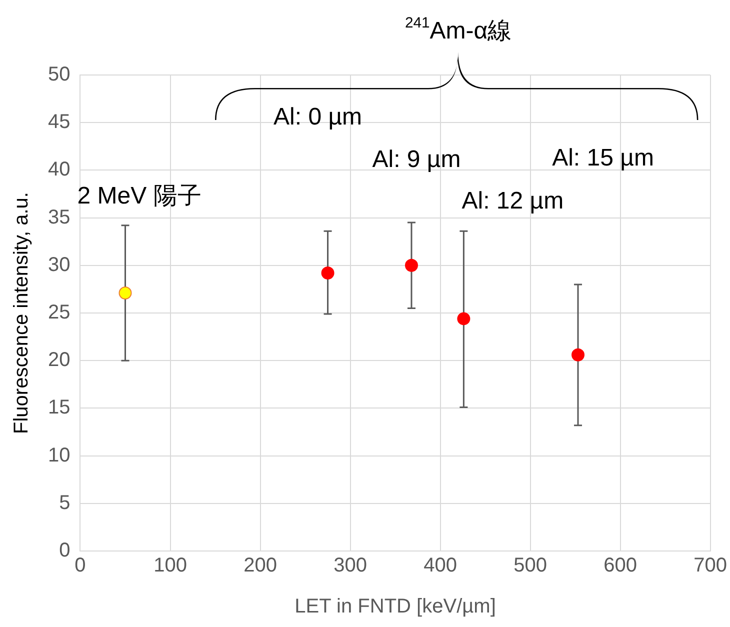 The height and width of the screenshot is (627, 730). I want to click on annotation: 2 MeV 陽子, so click(139, 196).